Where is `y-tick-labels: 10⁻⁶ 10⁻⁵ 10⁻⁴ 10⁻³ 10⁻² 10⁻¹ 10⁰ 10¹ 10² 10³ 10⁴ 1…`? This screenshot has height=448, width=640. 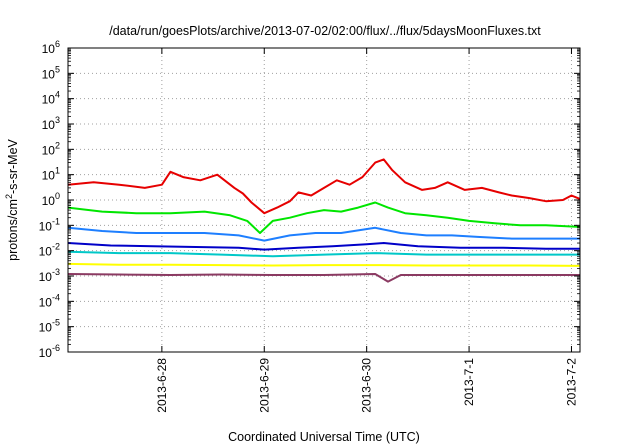
y-tick-labels: 10⁻⁶ 10⁻⁵ 10⁻⁴ 10⁻³ 10⁻² 10⁻¹ 10⁰ 10¹ 10² 10³ 10⁴ 1… is located at coordinates (49, 199).